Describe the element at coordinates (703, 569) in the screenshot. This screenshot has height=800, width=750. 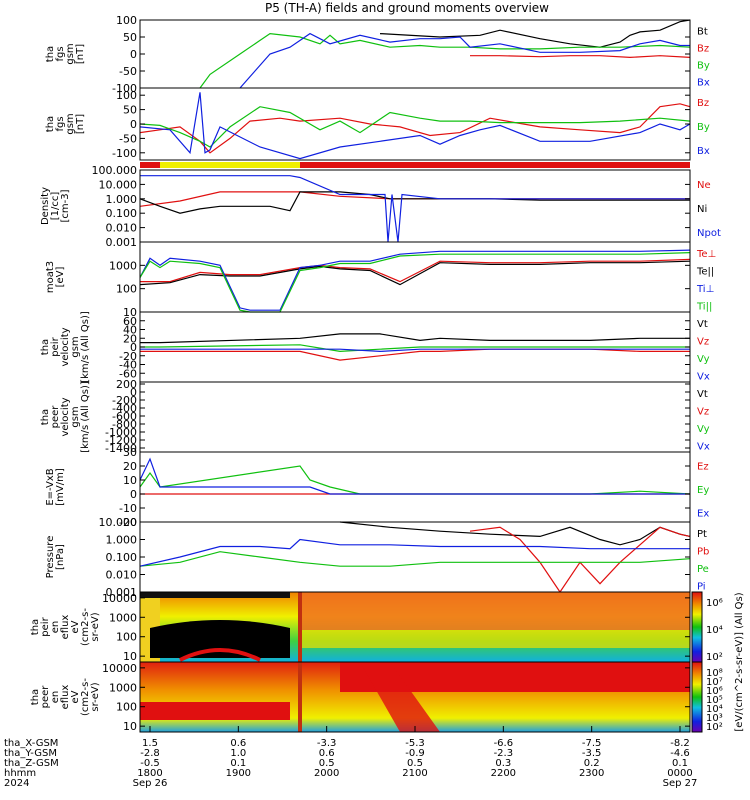
I see `legend-entry: Pe` at that location.